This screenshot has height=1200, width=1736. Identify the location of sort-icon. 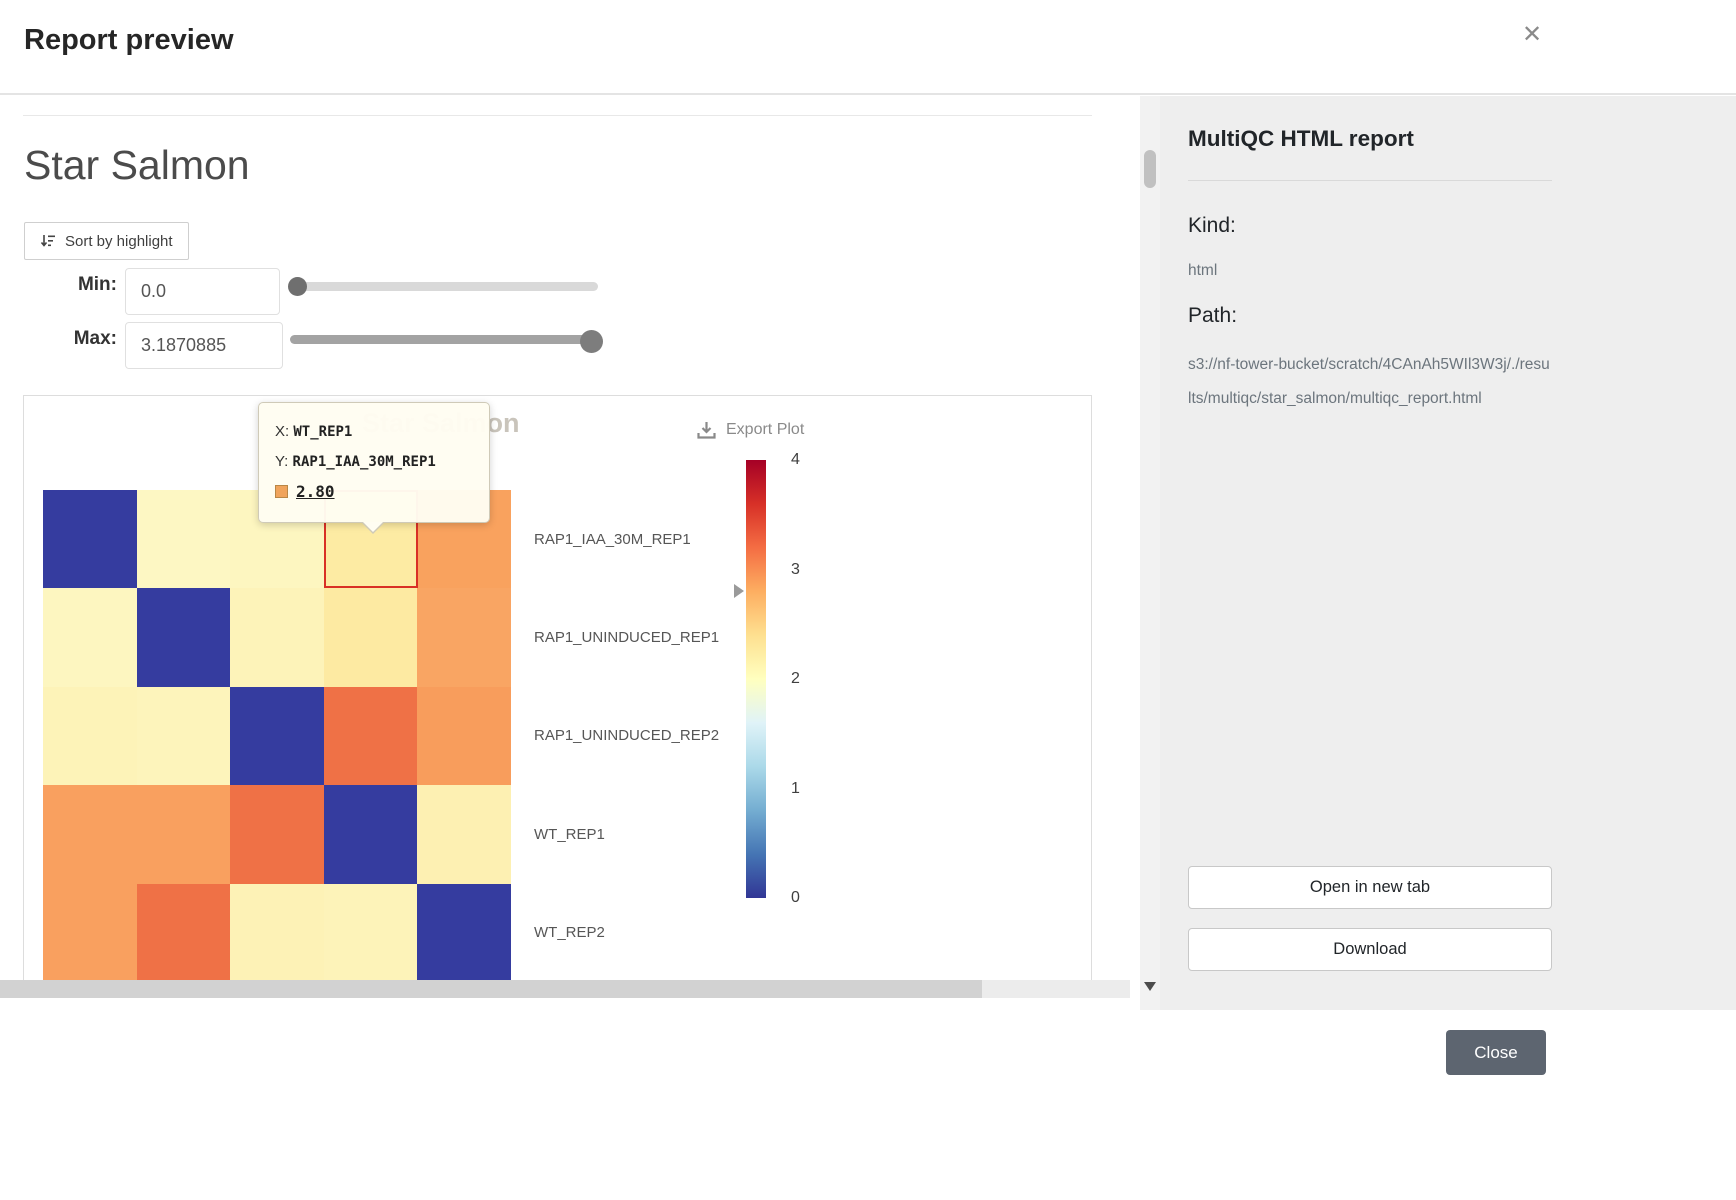
(48, 241).